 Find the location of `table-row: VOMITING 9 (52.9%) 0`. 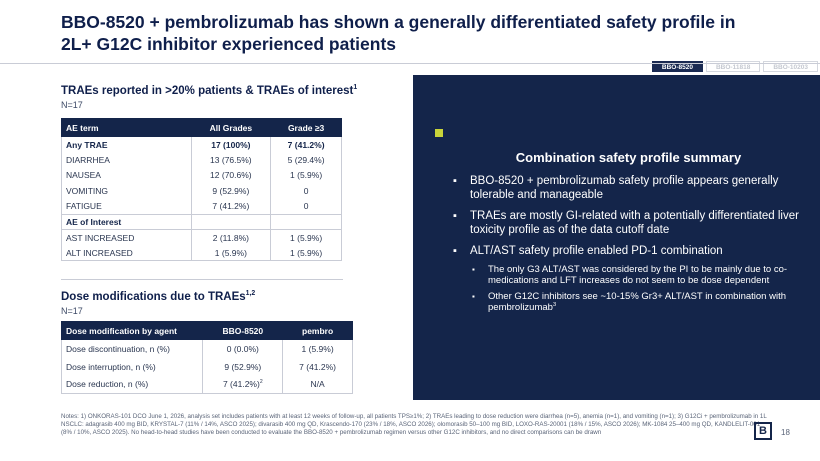

table-row: VOMITING 9 (52.9%) 0 is located at coordinates (201, 191).